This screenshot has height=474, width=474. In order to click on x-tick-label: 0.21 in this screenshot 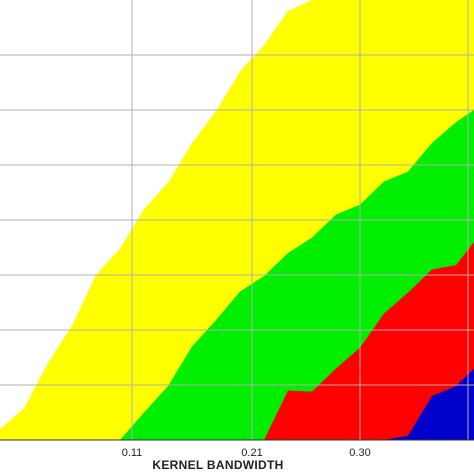, I will do `click(251, 453)`.